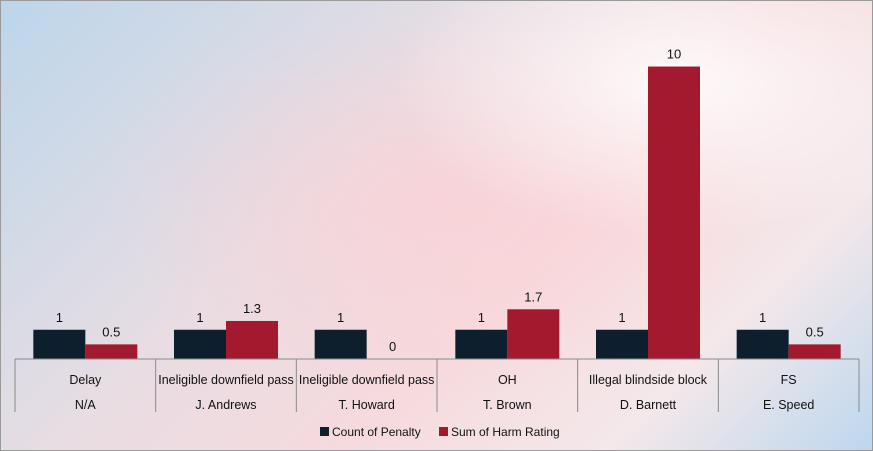 The height and width of the screenshot is (451, 873). Describe the element at coordinates (788, 405) in the screenshot. I see `category-sublabel-5: E. Speed` at that location.